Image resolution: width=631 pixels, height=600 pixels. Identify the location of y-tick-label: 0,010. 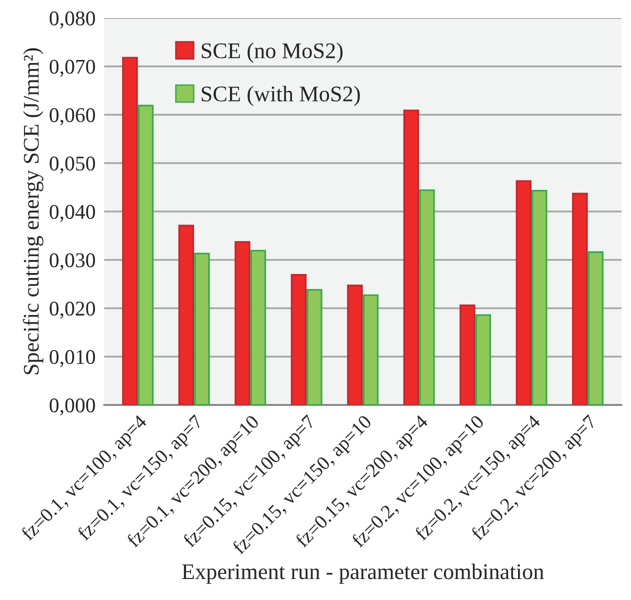
(72, 359).